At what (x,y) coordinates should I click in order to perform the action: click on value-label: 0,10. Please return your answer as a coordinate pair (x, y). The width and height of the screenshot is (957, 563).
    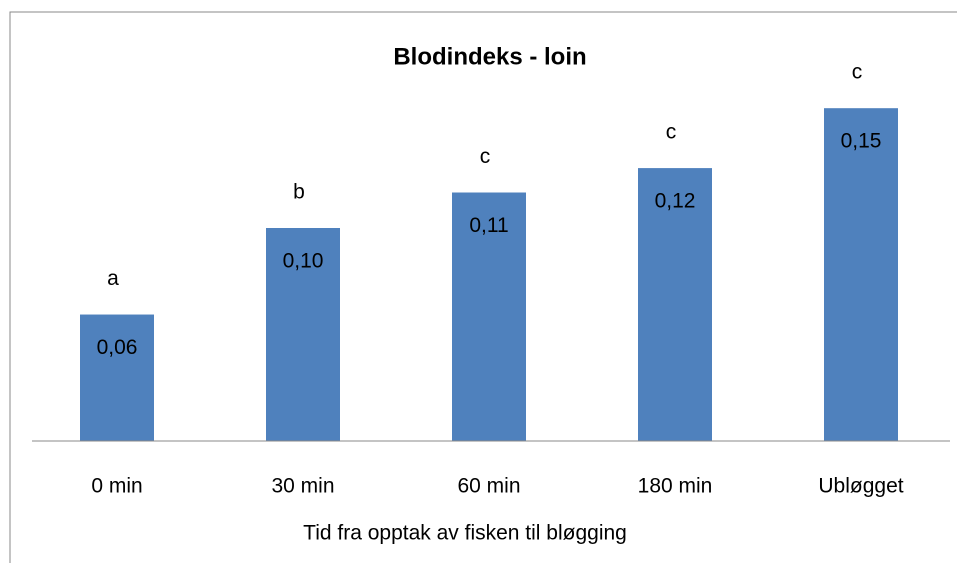
    Looking at the image, I should click on (303, 261).